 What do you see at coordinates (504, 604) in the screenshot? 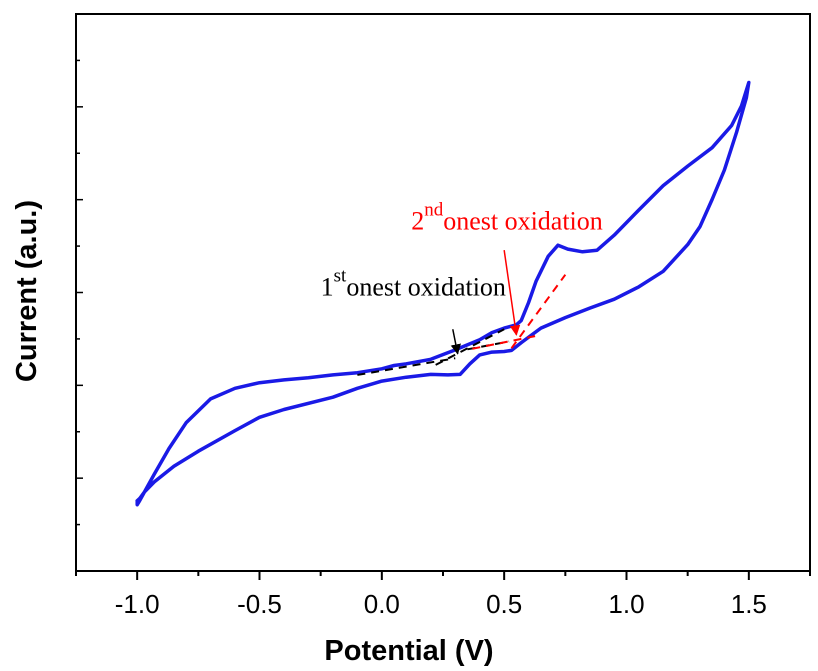
I see `x-tick-label: 0.5` at bounding box center [504, 604].